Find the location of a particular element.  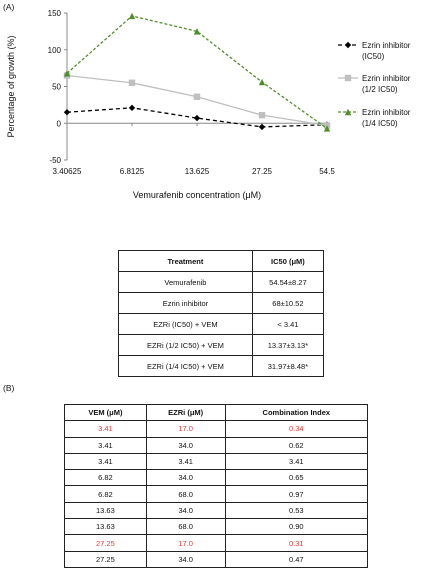

ic50-value-cell: 13.37±3.13* is located at coordinates (288, 345).